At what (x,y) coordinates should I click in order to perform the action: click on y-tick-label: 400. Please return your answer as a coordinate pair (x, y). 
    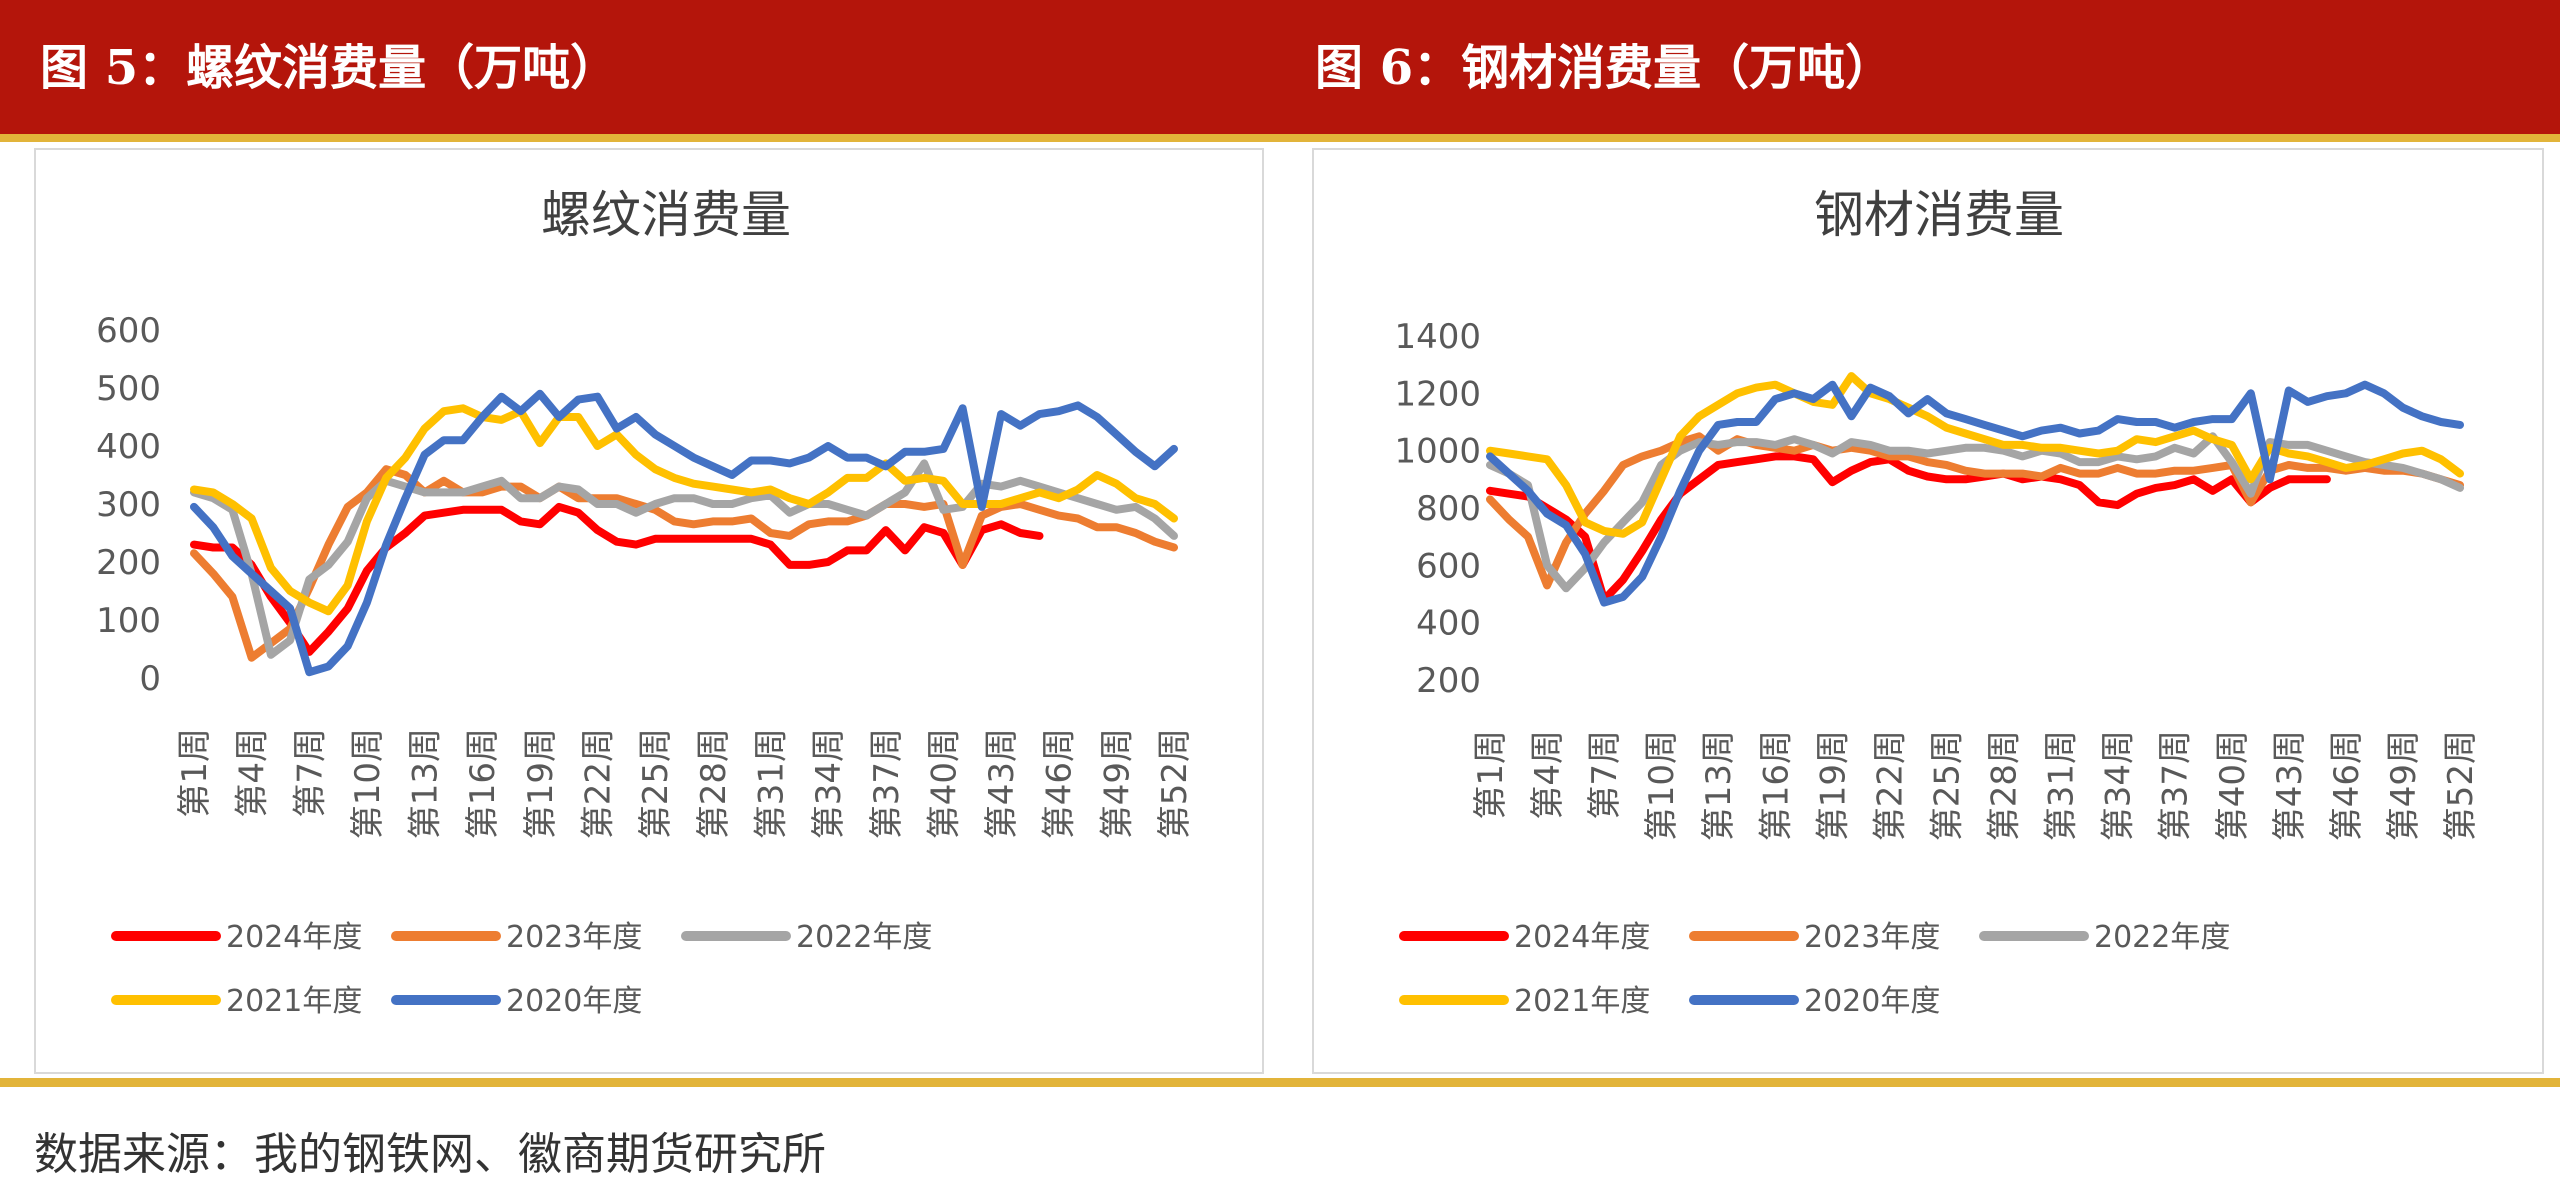
    Looking at the image, I should click on (1448, 624).